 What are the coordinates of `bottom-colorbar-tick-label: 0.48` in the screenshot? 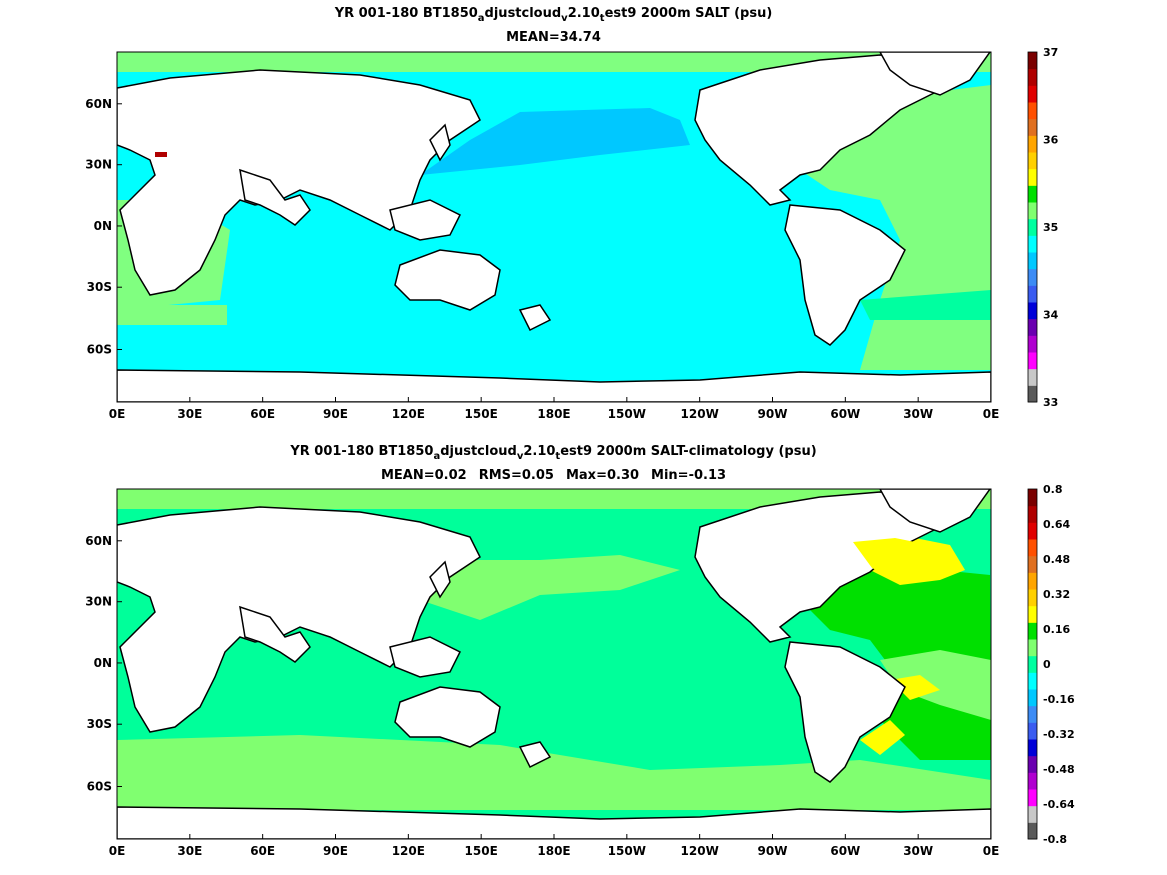 It's located at (1056, 559).